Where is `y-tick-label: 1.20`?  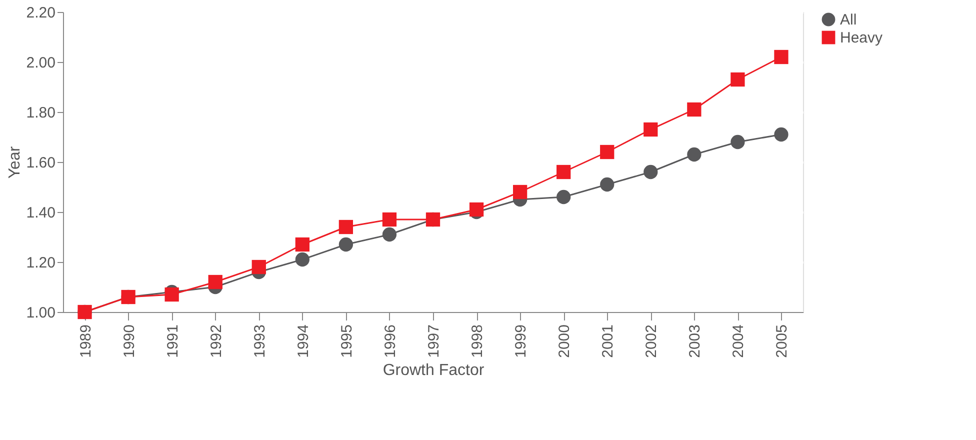
y-tick-label: 1.20 is located at coordinates (41, 263).